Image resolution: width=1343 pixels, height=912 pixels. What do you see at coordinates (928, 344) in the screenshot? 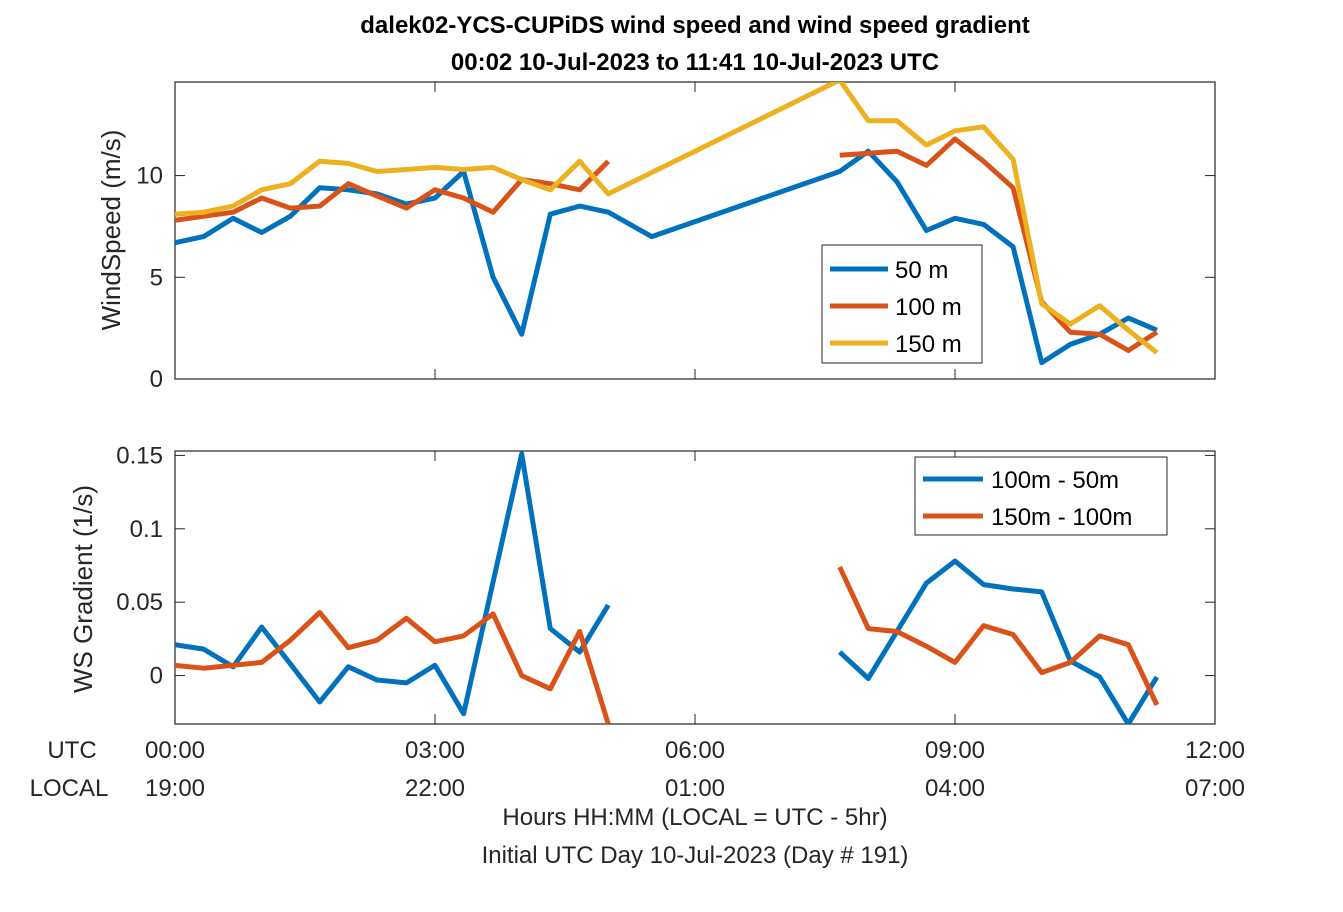
I see `legend-label-150m: 150 m` at bounding box center [928, 344].